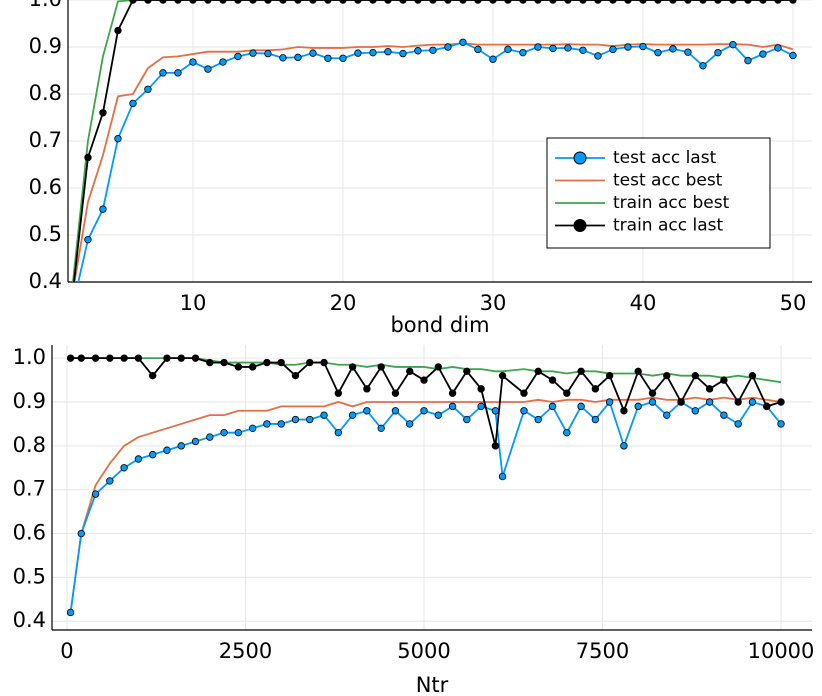  What do you see at coordinates (29, 401) in the screenshot?
I see `y-tick-label: 0.9` at bounding box center [29, 401].